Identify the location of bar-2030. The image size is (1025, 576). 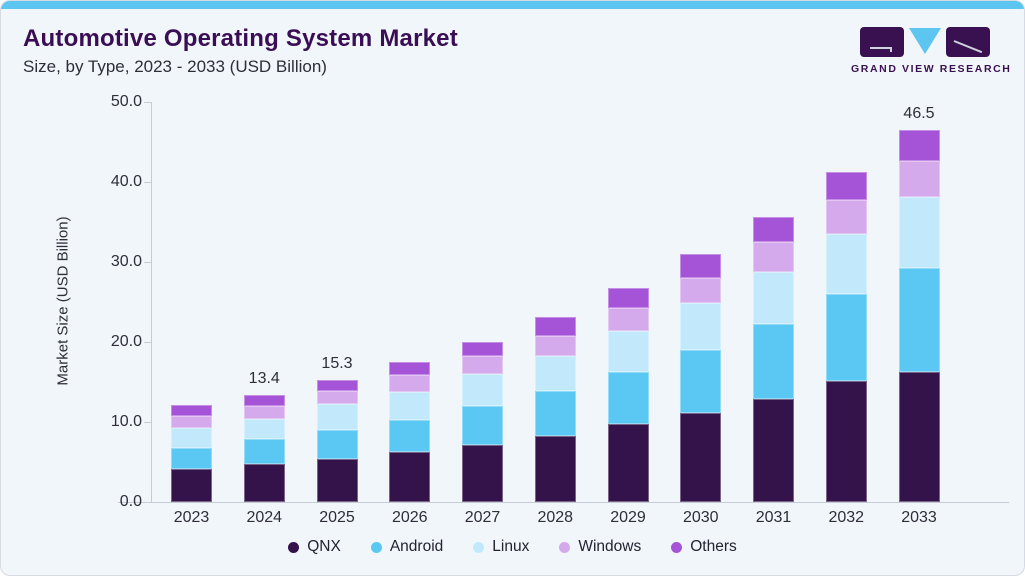
(701, 378).